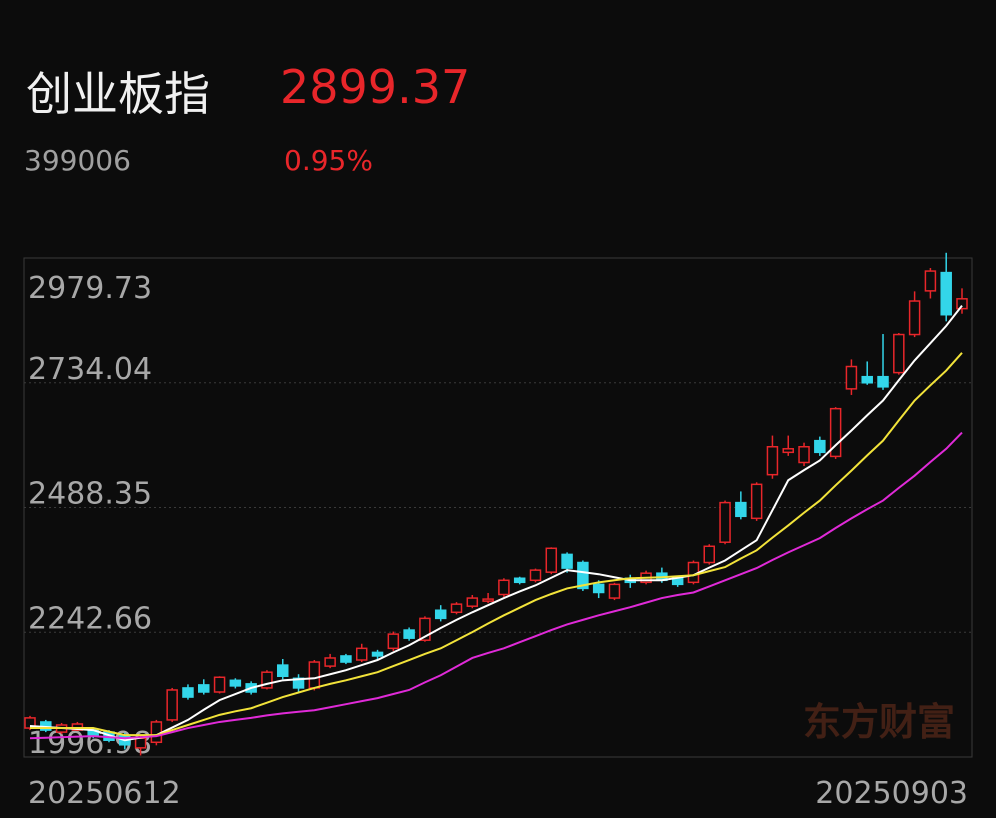 This screenshot has width=996, height=818. What do you see at coordinates (77, 160) in the screenshot?
I see `index-code: 399006` at bounding box center [77, 160].